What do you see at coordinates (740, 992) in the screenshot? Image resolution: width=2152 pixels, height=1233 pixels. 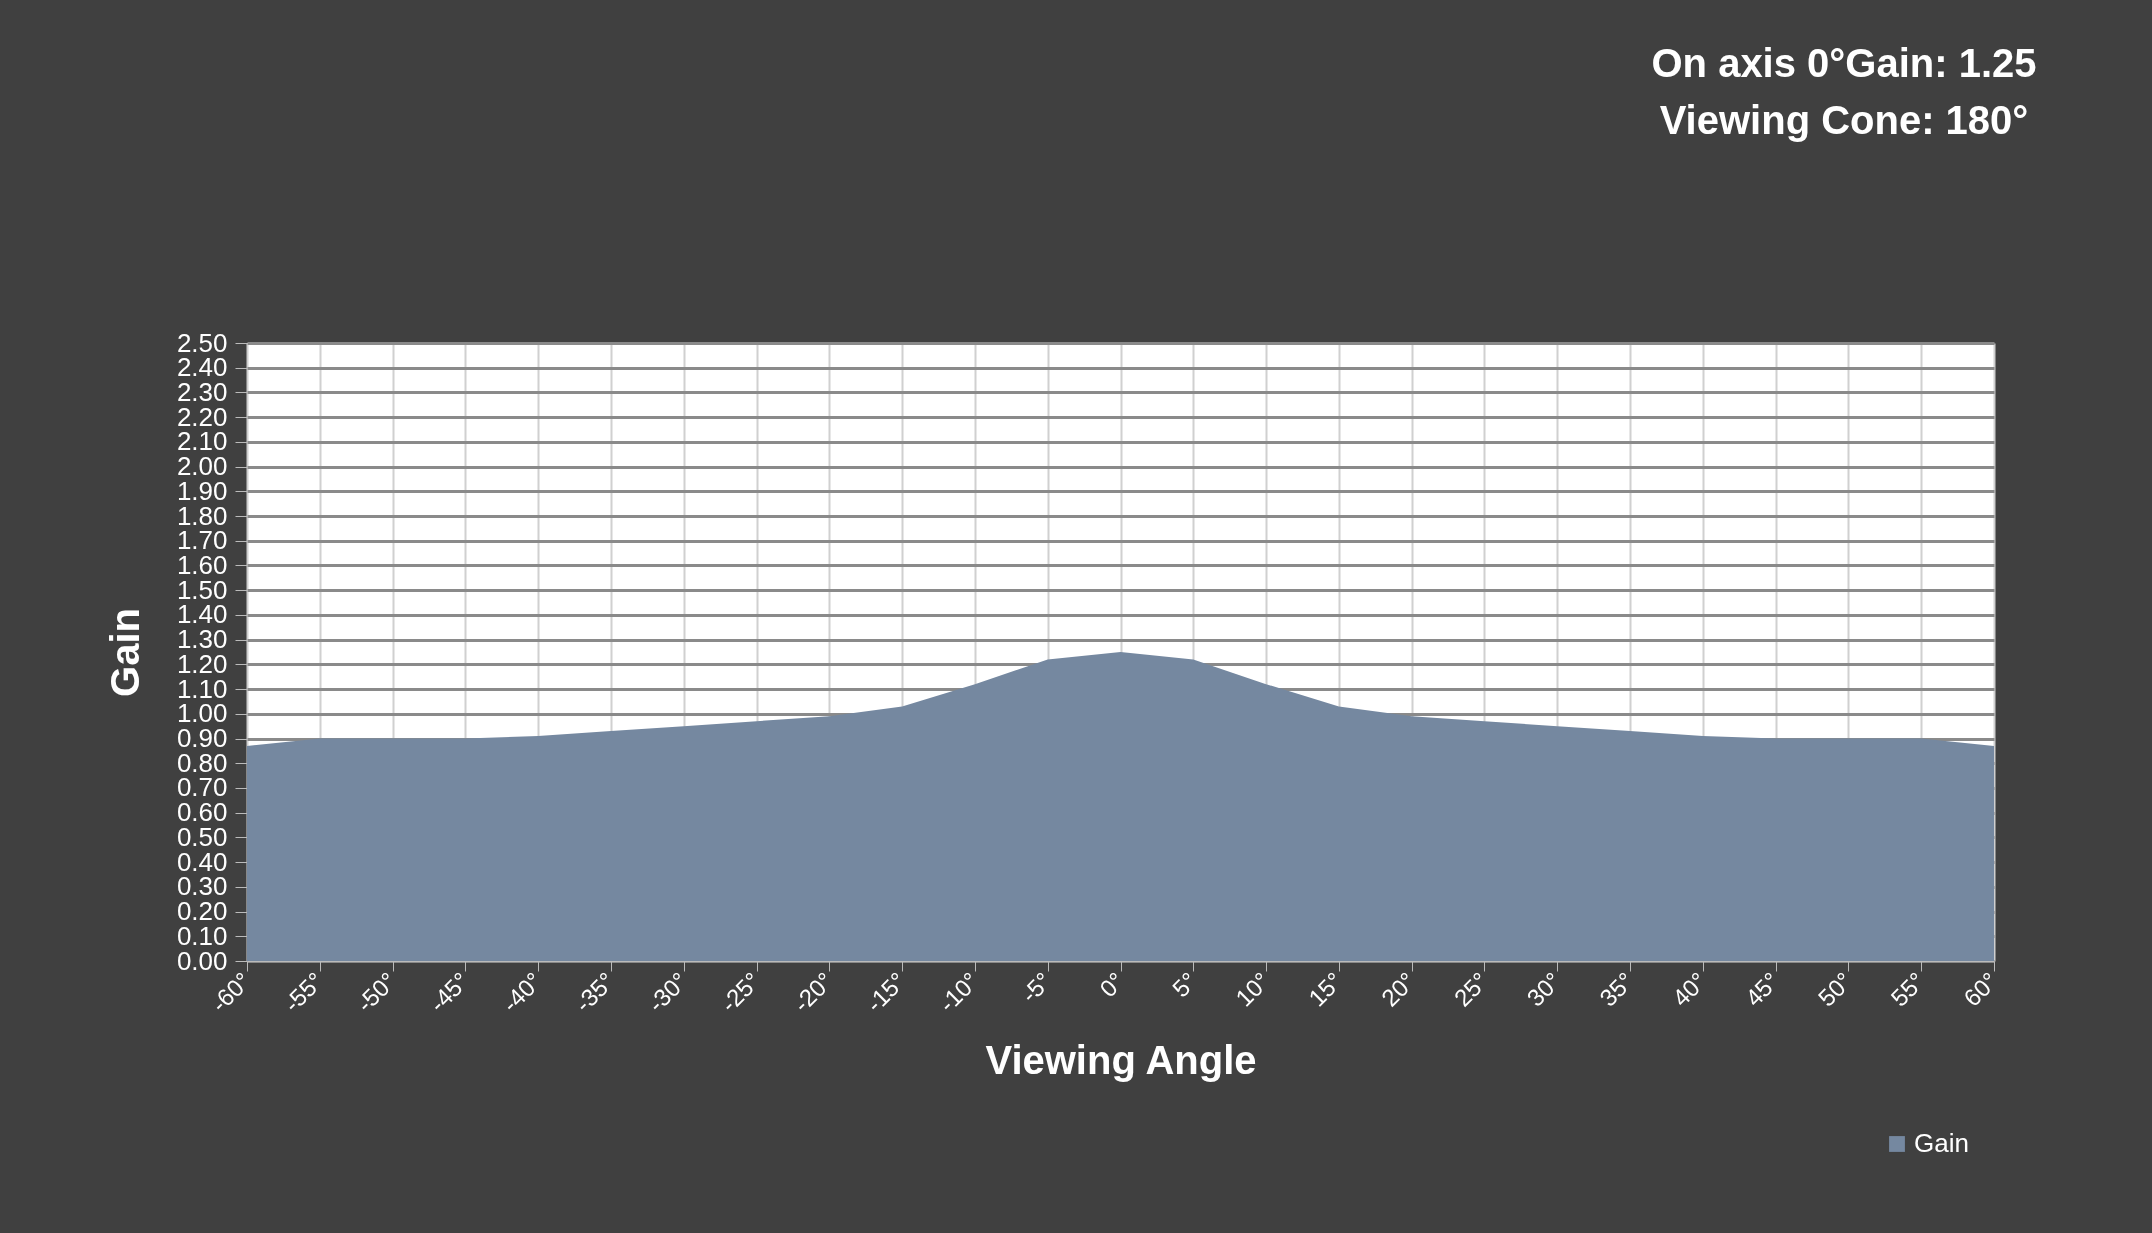 I see `x-tick-label: -25°` at bounding box center [740, 992].